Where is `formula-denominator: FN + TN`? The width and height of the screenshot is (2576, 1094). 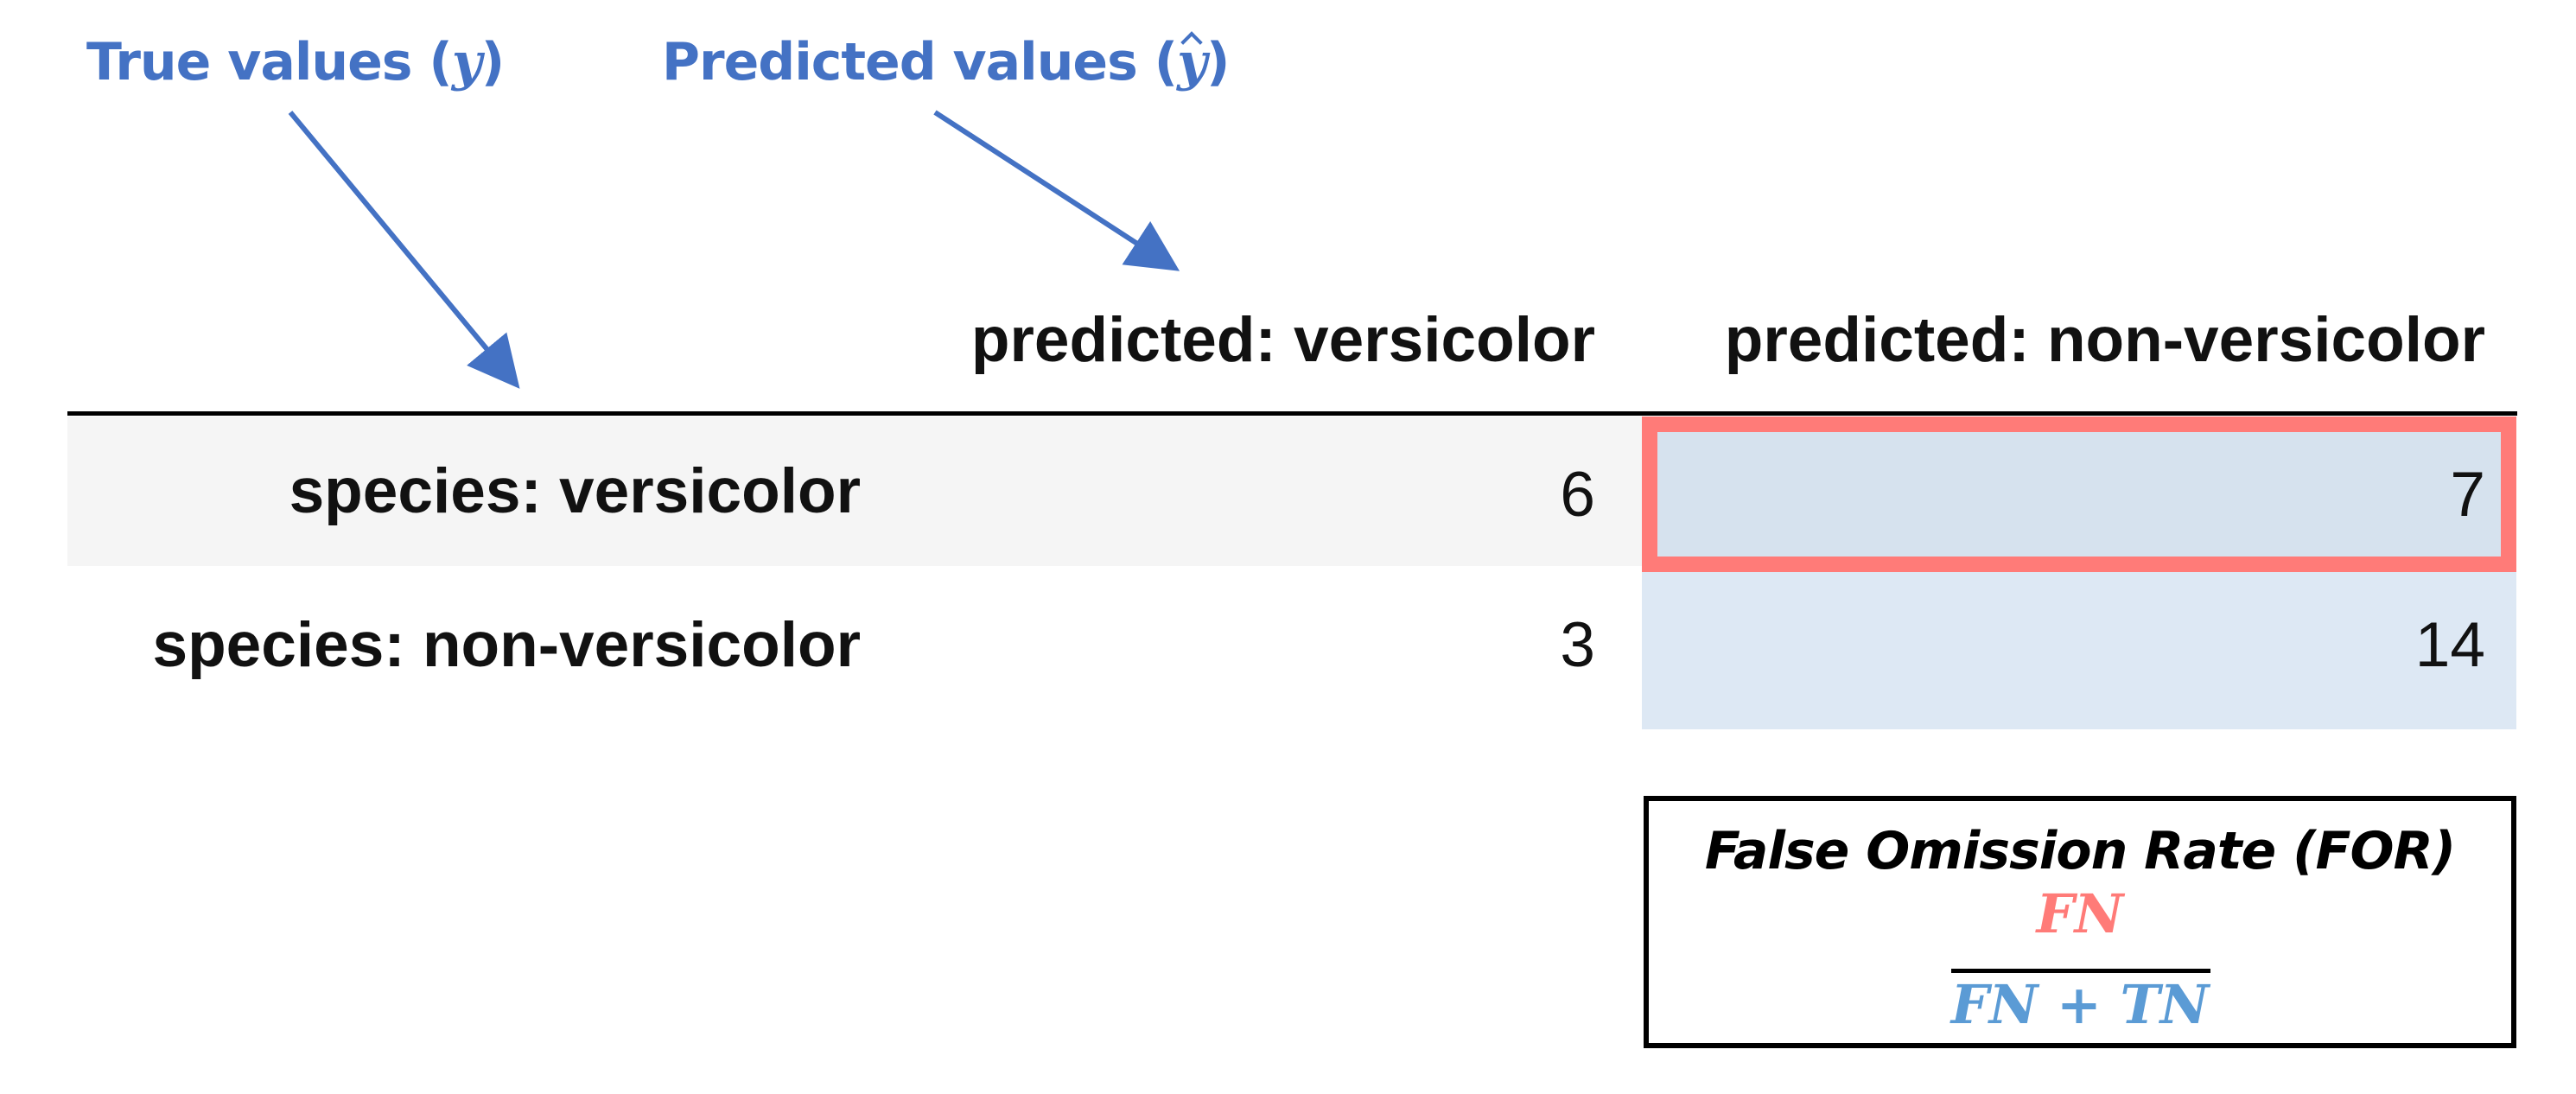
formula-denominator: FN + TN is located at coordinates (2080, 1004).